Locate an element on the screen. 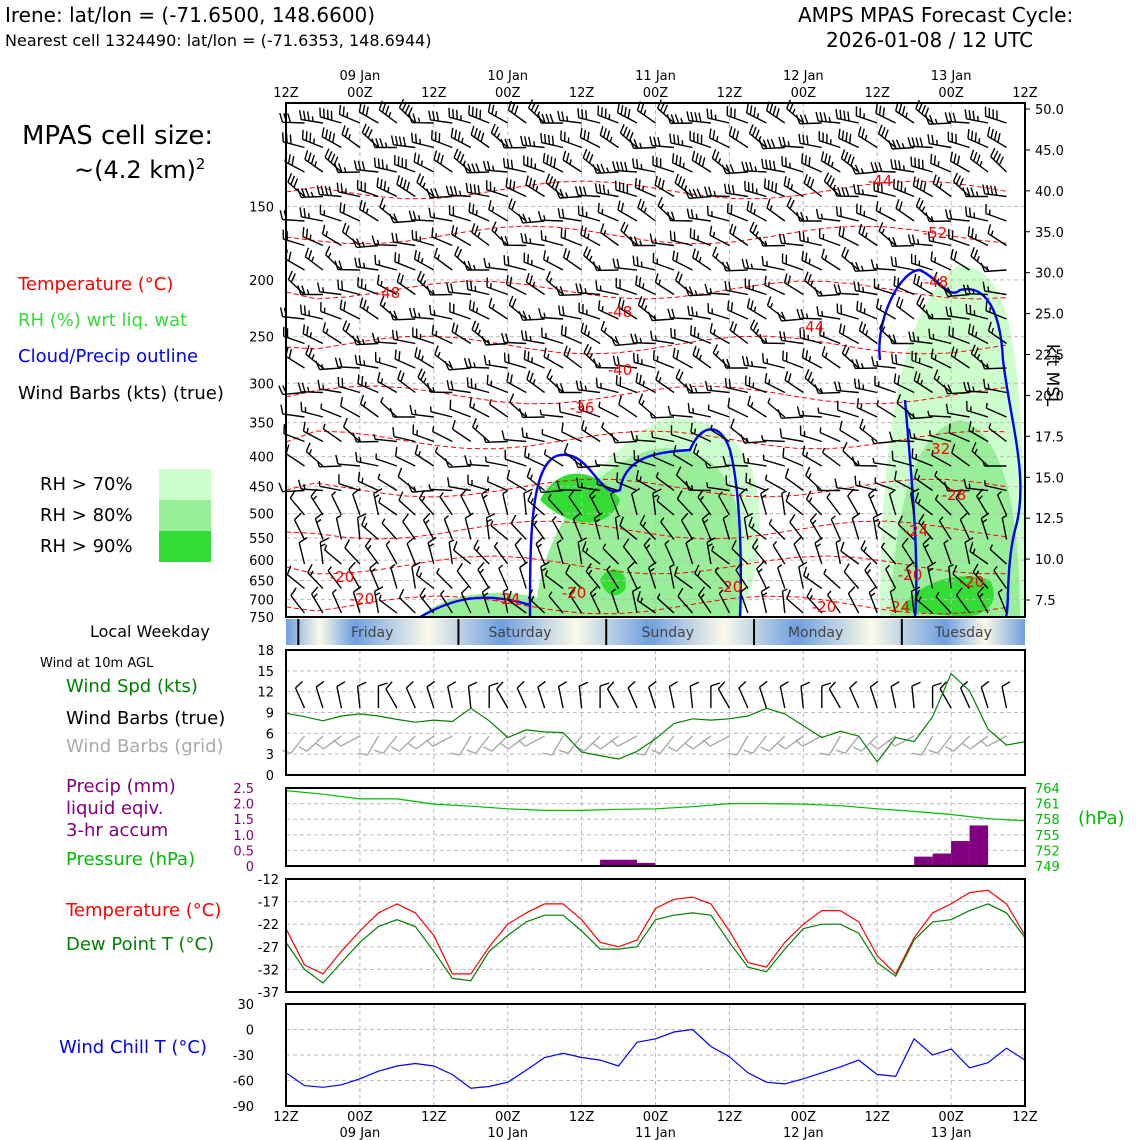 Image resolution: width=1140 pixels, height=1140 pixels. temperature-contour-label: -48 is located at coordinates (936, 282).